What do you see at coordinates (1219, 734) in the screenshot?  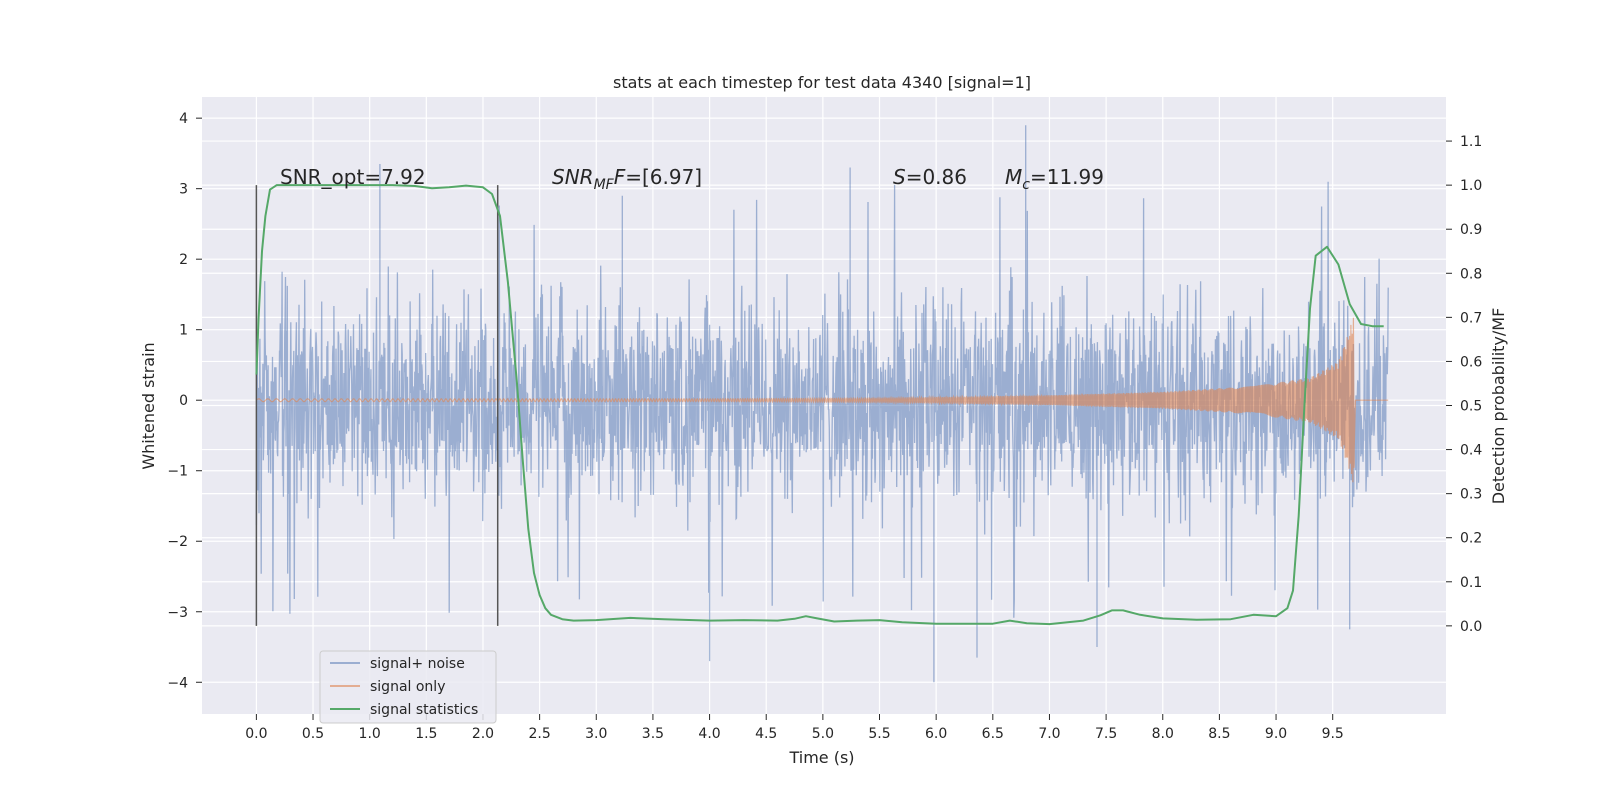 I see `x-tick-label-17: 8.5` at bounding box center [1219, 734].